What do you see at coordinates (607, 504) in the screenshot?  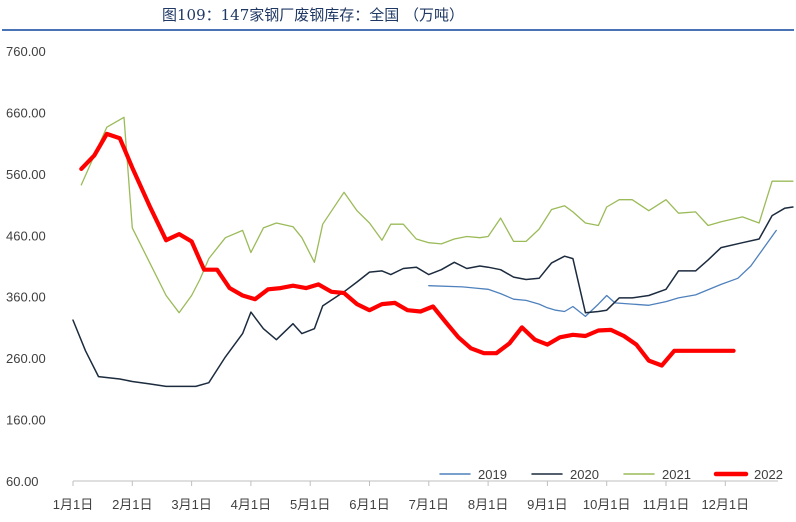 I see `x-tick-label: 10月1日` at bounding box center [607, 504].